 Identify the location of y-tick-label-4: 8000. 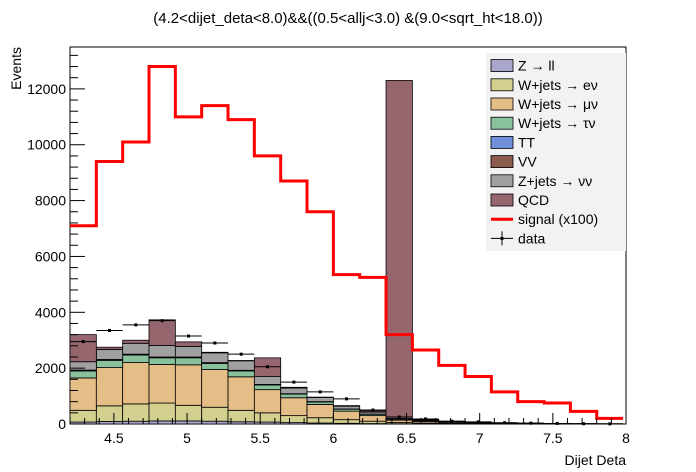
(50, 201).